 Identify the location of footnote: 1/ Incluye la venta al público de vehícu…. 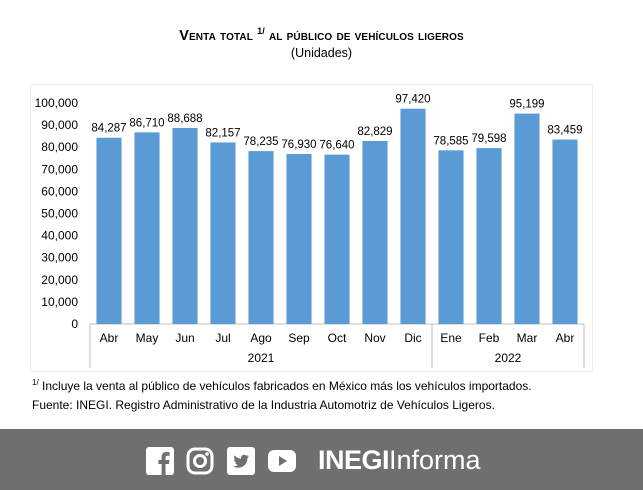
(282, 385).